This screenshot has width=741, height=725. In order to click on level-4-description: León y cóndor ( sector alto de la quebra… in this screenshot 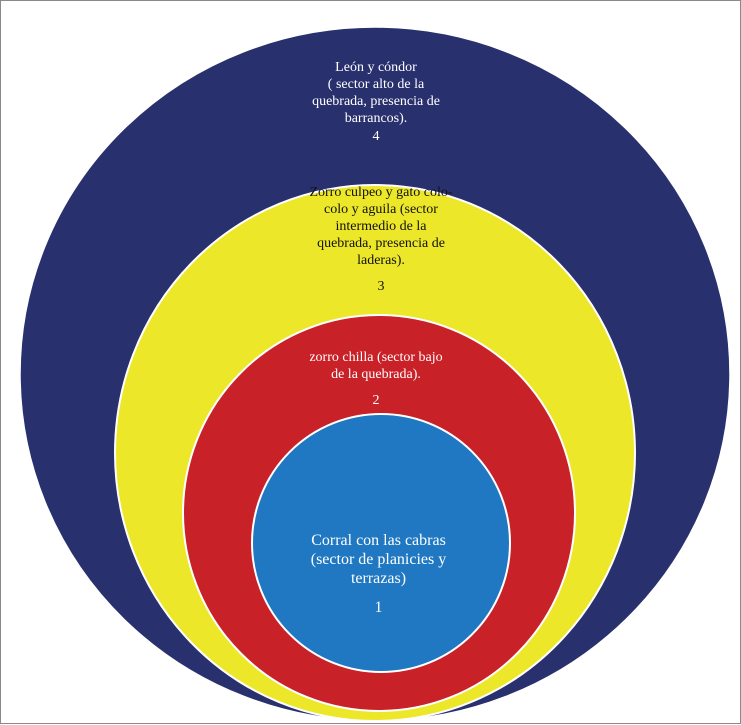, I will do `click(376, 93)`.